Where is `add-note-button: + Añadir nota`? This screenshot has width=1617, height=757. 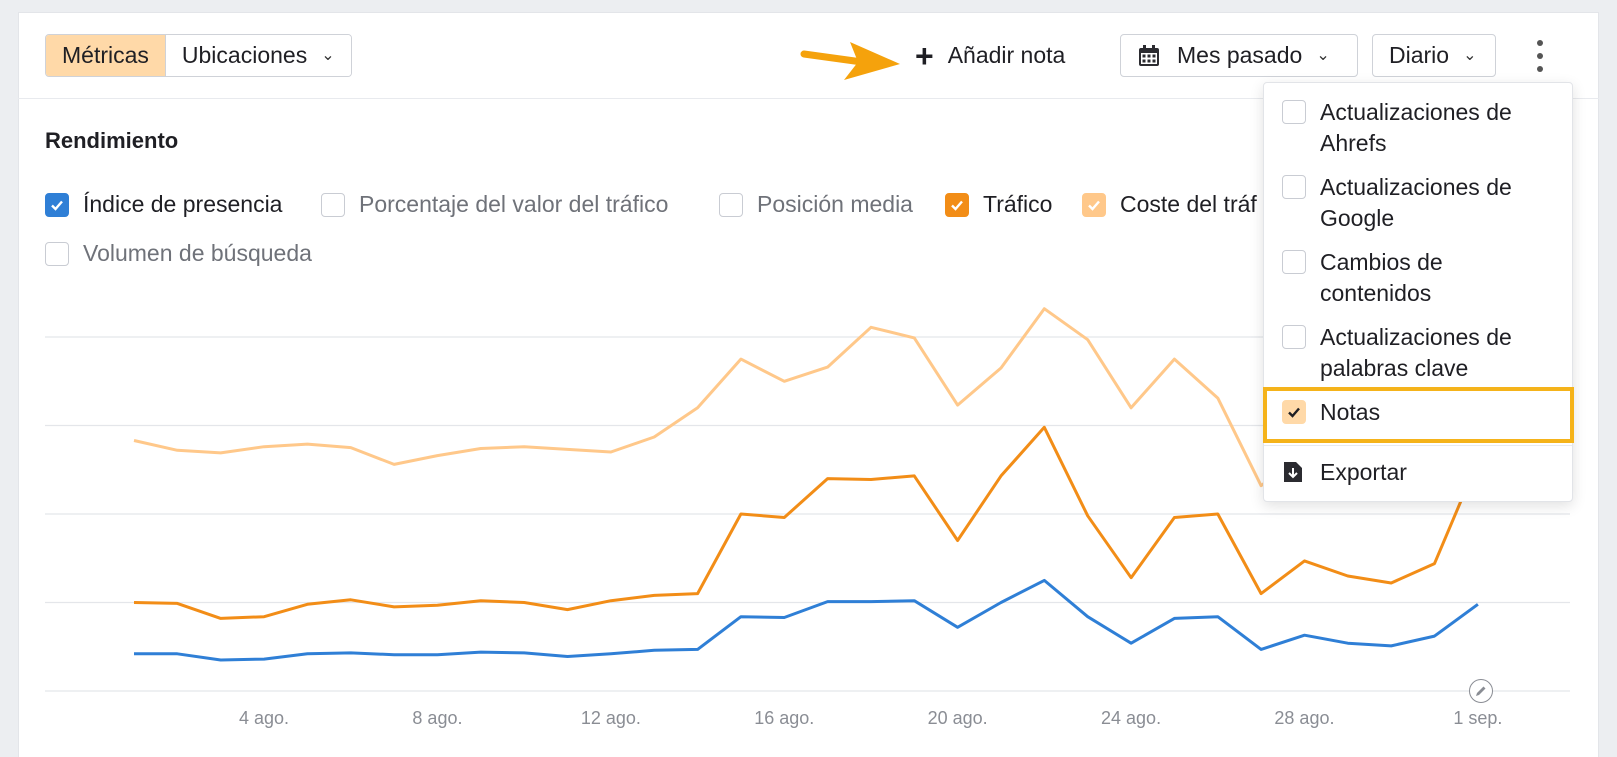 add-note-button: + Añadir nota is located at coordinates (990, 55).